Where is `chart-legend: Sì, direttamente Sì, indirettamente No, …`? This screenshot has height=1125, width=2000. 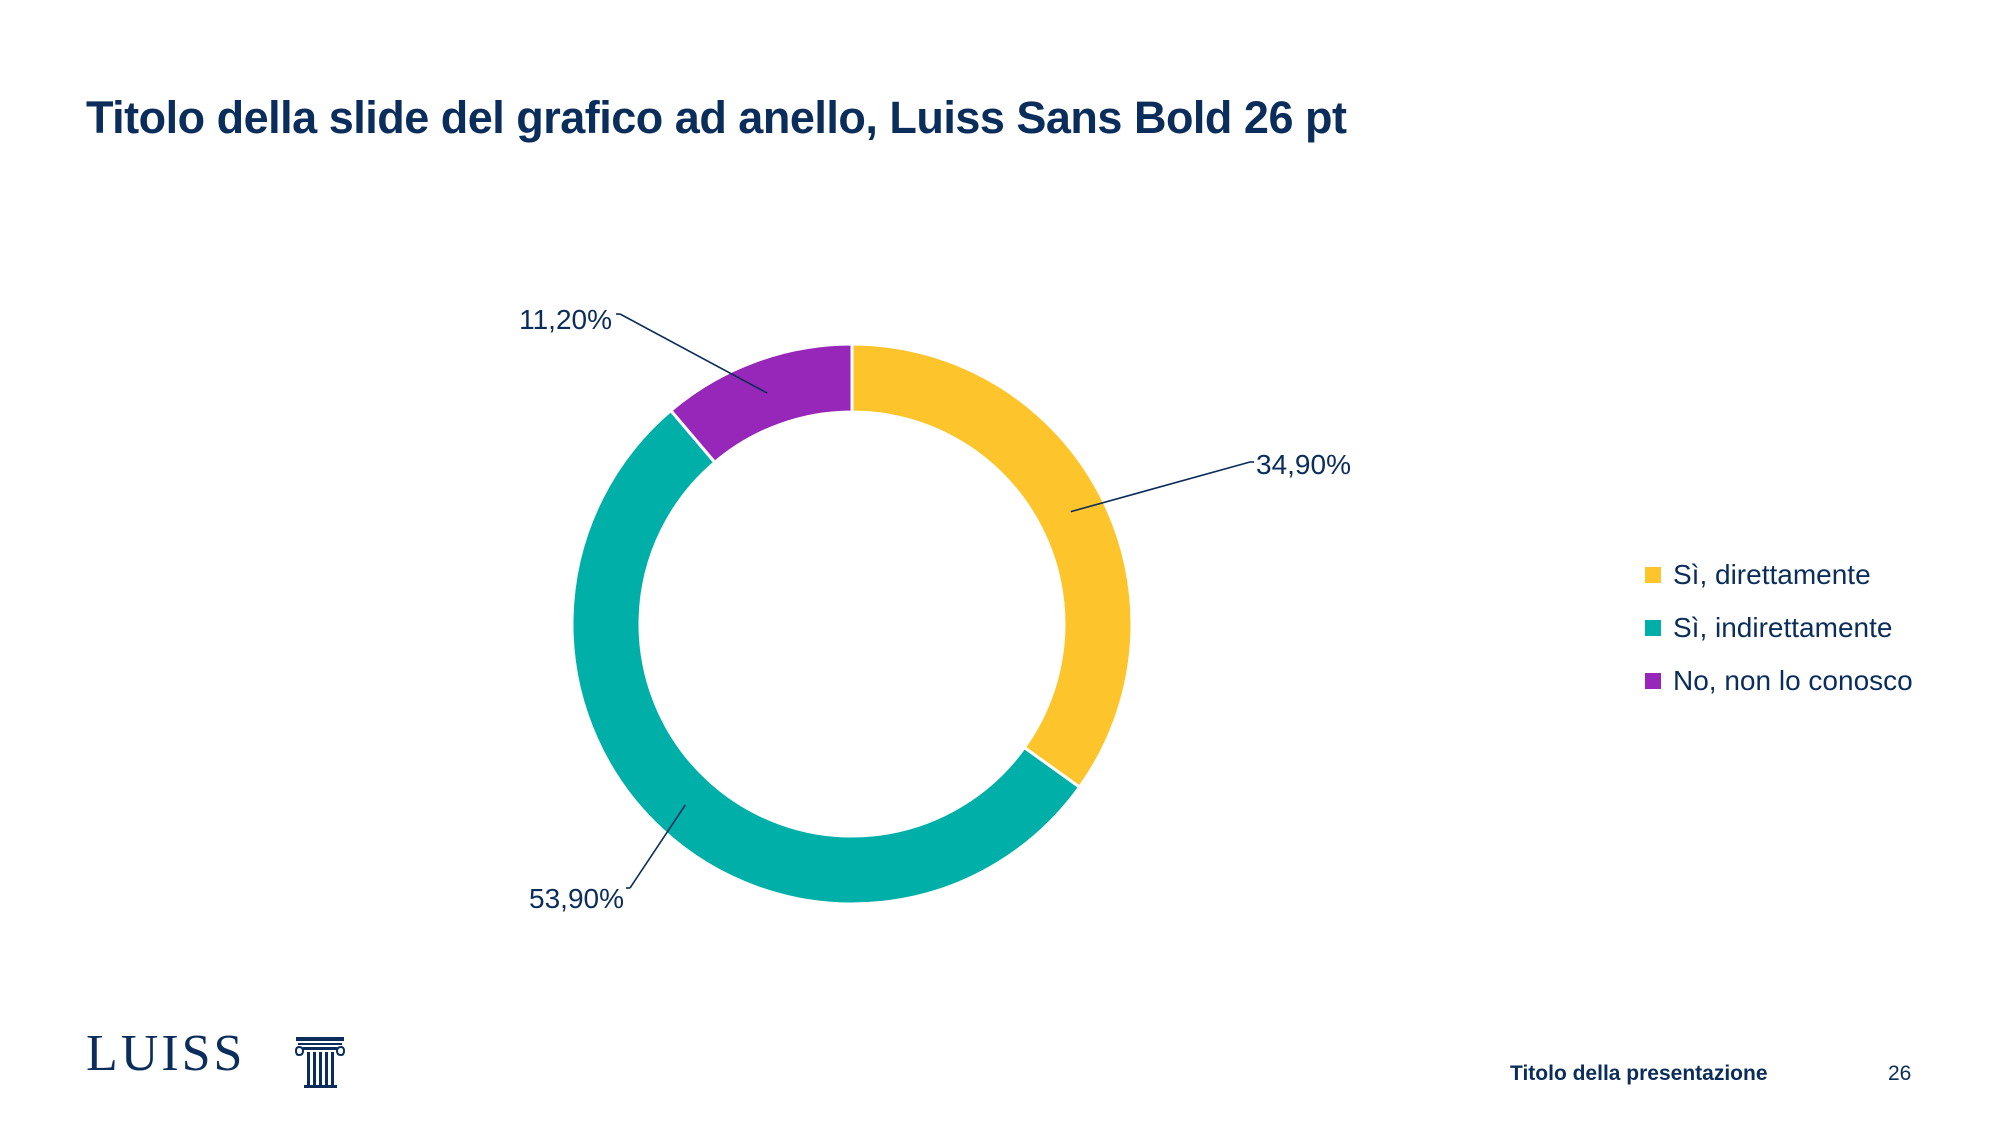 chart-legend: Sì, direttamente Sì, indirettamente No, … is located at coordinates (1779, 627).